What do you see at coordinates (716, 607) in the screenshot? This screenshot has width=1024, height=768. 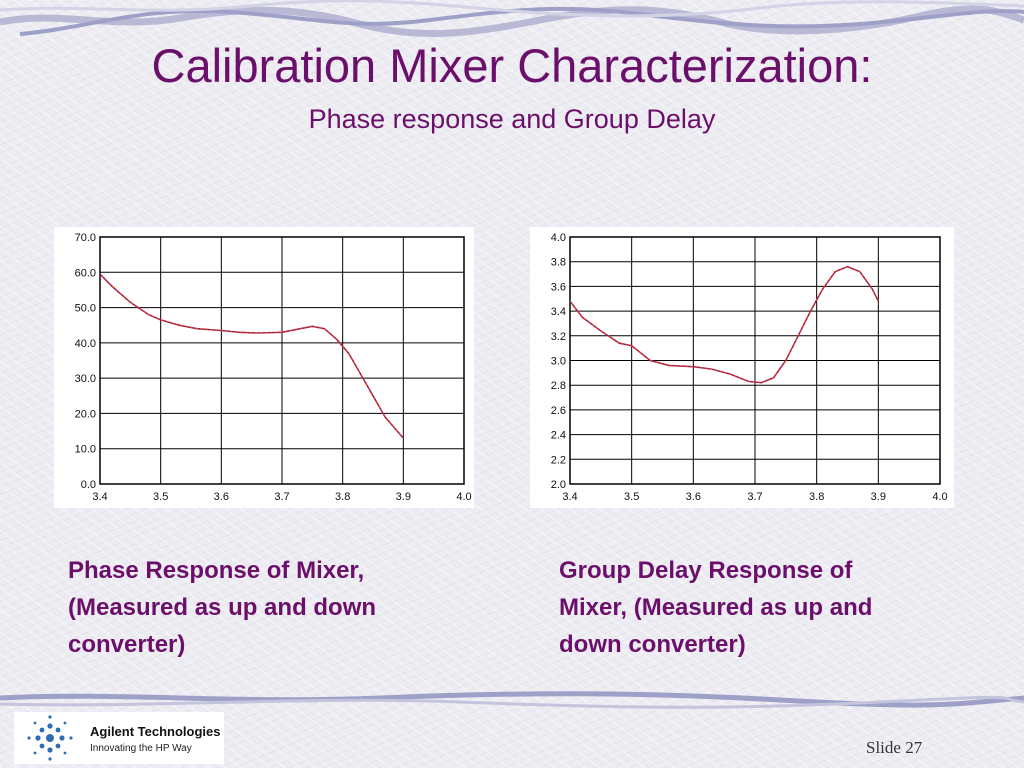 I see `caption-line: Mixer, (Measured as up and` at bounding box center [716, 607].